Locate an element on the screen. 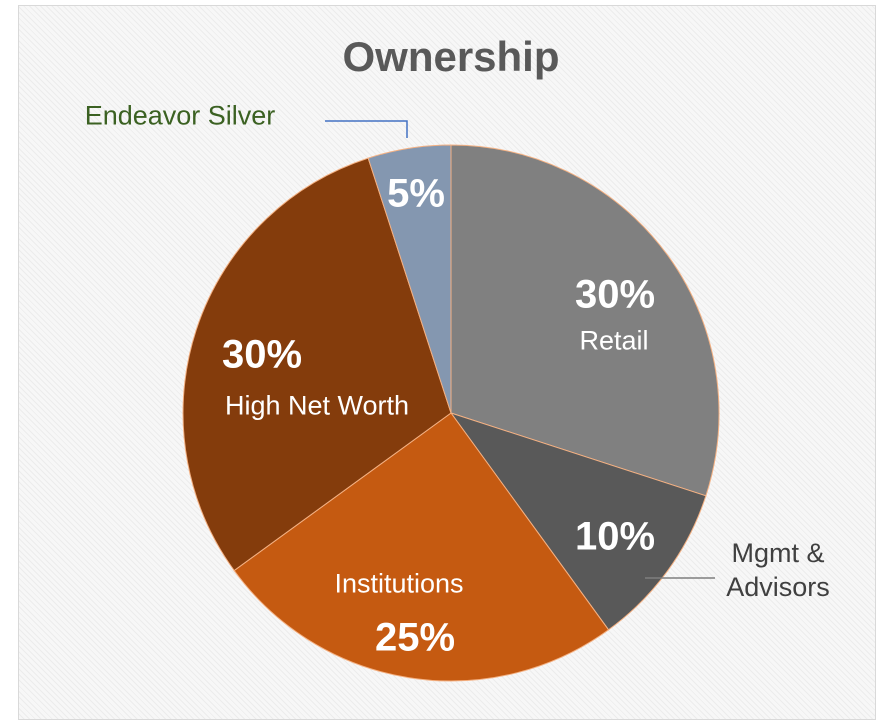  category-label: Retail is located at coordinates (614, 340).